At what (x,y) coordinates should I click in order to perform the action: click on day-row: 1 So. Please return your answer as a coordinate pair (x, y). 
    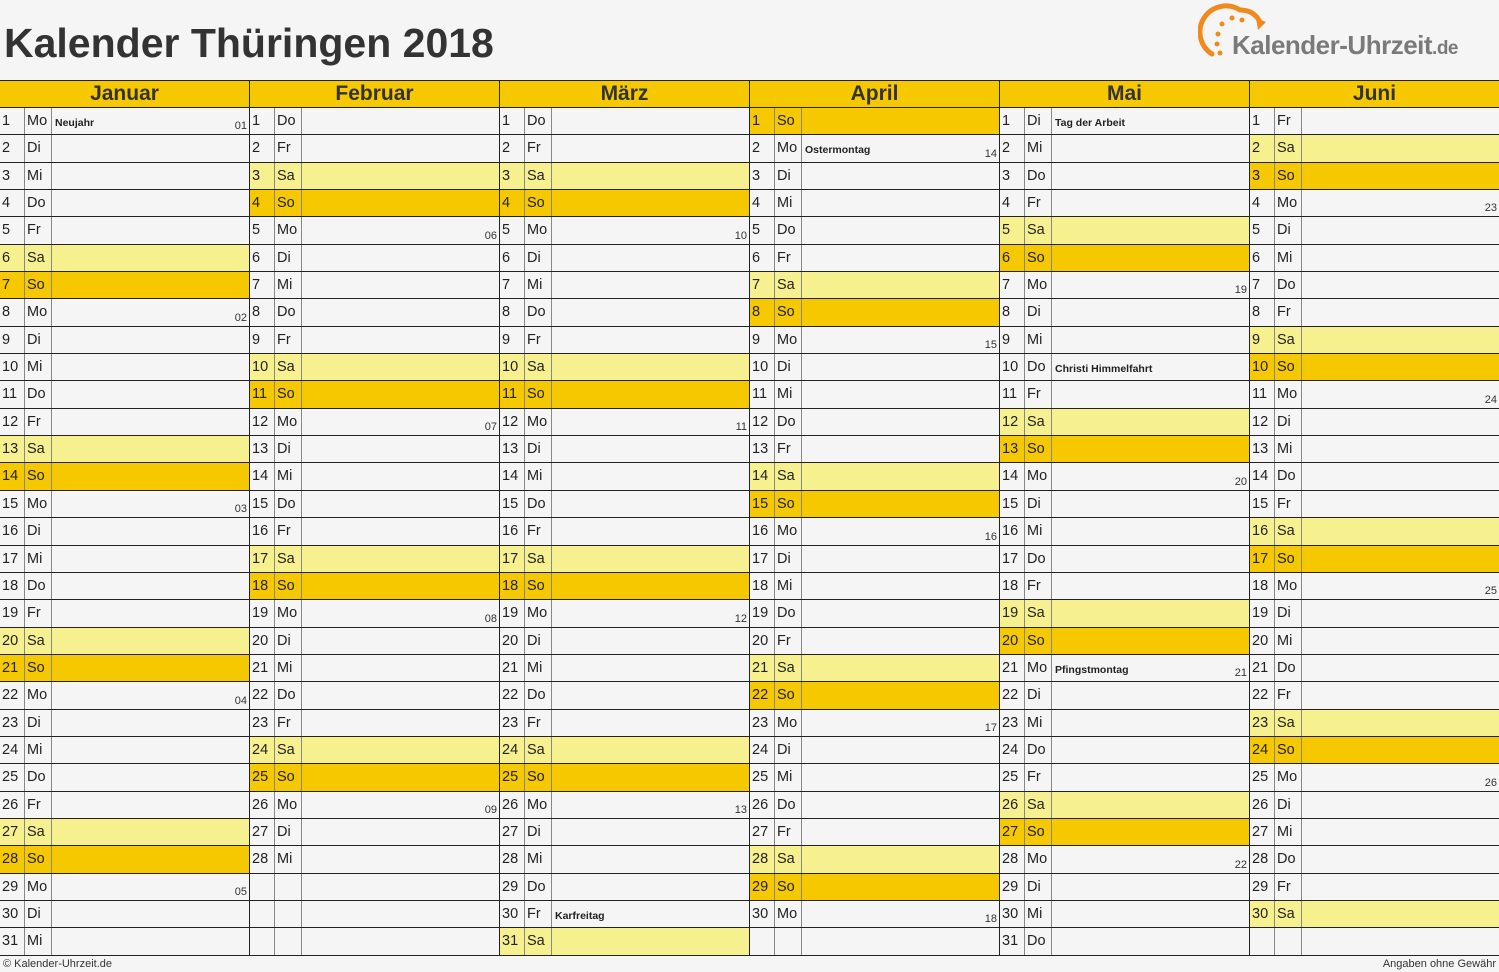
    Looking at the image, I should click on (874, 122).